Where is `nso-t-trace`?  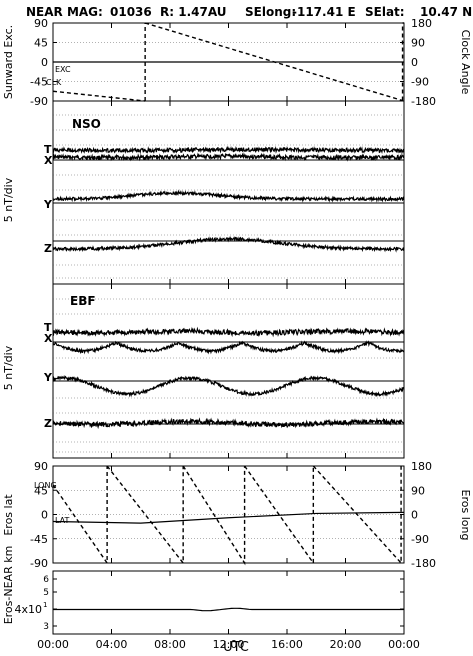
nso-t-trace is located at coordinates (228, 150).